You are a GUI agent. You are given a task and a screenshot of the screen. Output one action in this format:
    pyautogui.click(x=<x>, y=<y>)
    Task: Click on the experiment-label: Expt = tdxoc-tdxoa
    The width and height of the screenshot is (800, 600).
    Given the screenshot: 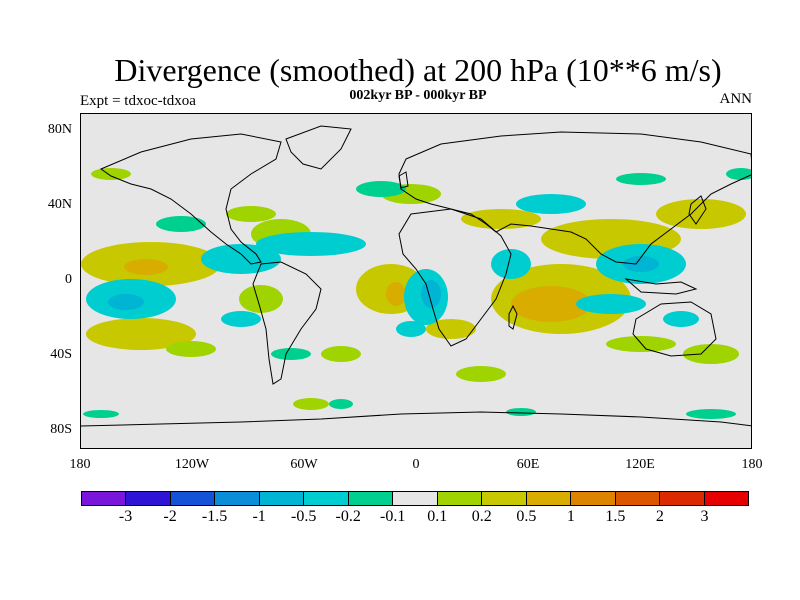 What is the action you would take?
    pyautogui.click(x=138, y=101)
    